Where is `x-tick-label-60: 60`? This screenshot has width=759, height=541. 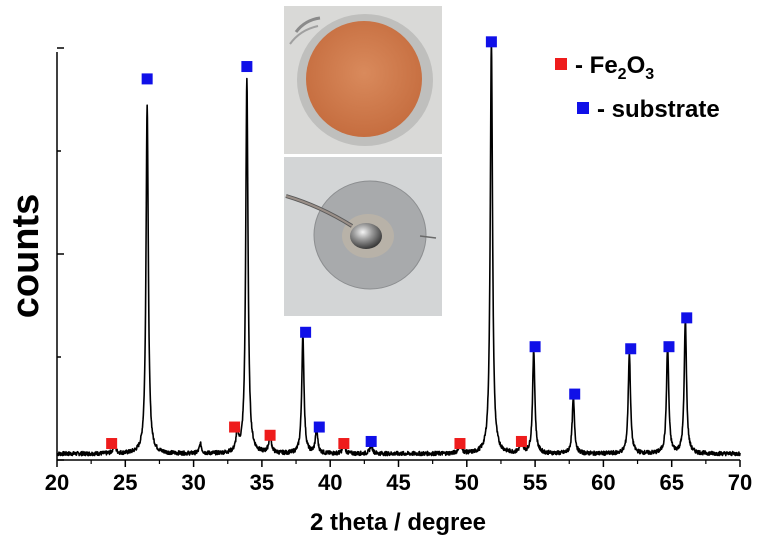
x-tick-label-60: 60 is located at coordinates (603, 482).